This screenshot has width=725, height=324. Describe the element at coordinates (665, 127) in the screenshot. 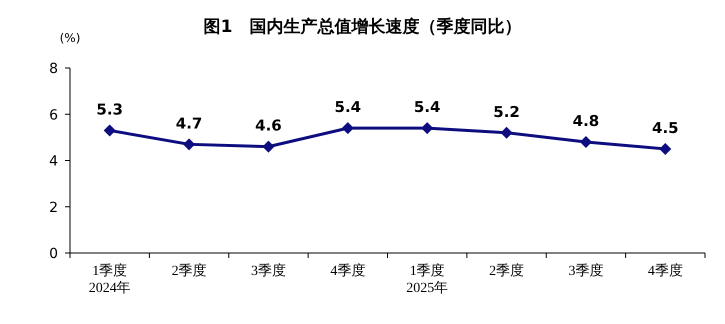

I see `data-label: 4.5` at that location.